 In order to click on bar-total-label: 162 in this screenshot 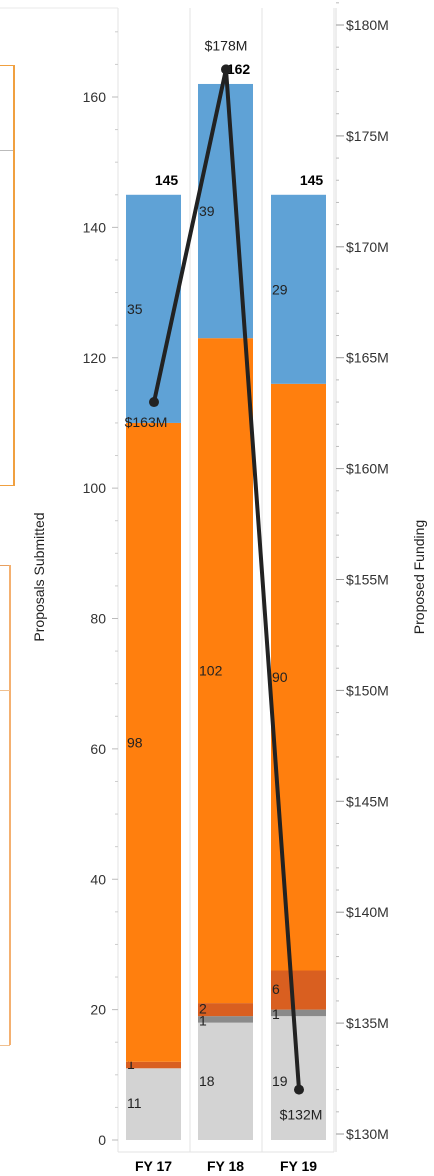, I will do `click(239, 69)`.